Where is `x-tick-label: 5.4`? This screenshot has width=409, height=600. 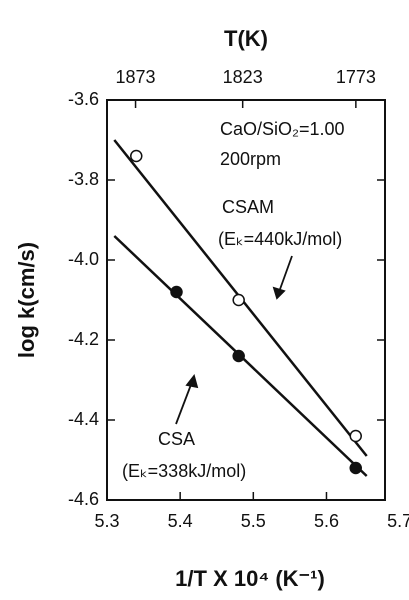 x-tick-label: 5.4 is located at coordinates (180, 521).